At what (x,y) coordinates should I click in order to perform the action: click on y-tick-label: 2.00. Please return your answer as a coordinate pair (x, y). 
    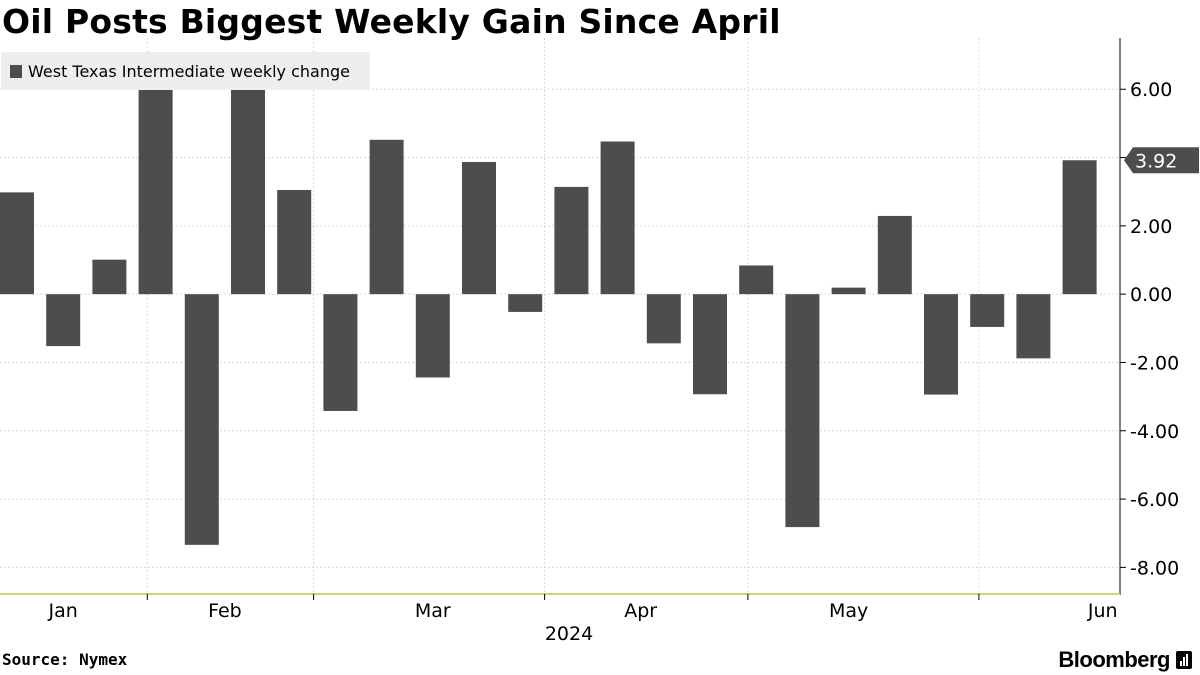
    Looking at the image, I should click on (1151, 227).